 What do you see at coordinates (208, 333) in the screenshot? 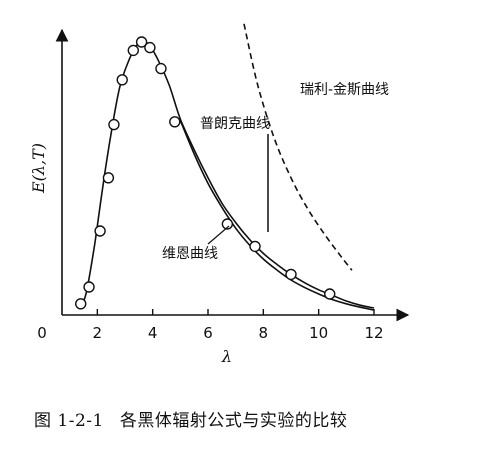
I see `x-tick-label: 6` at bounding box center [208, 333].